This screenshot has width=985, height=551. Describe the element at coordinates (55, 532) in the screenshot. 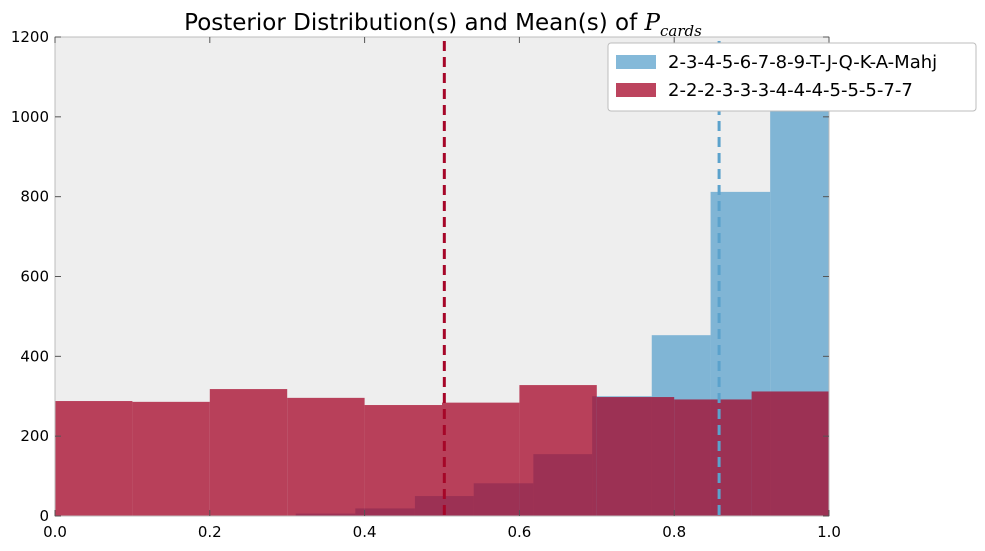

I see `x-tick-label: 0.0` at that location.